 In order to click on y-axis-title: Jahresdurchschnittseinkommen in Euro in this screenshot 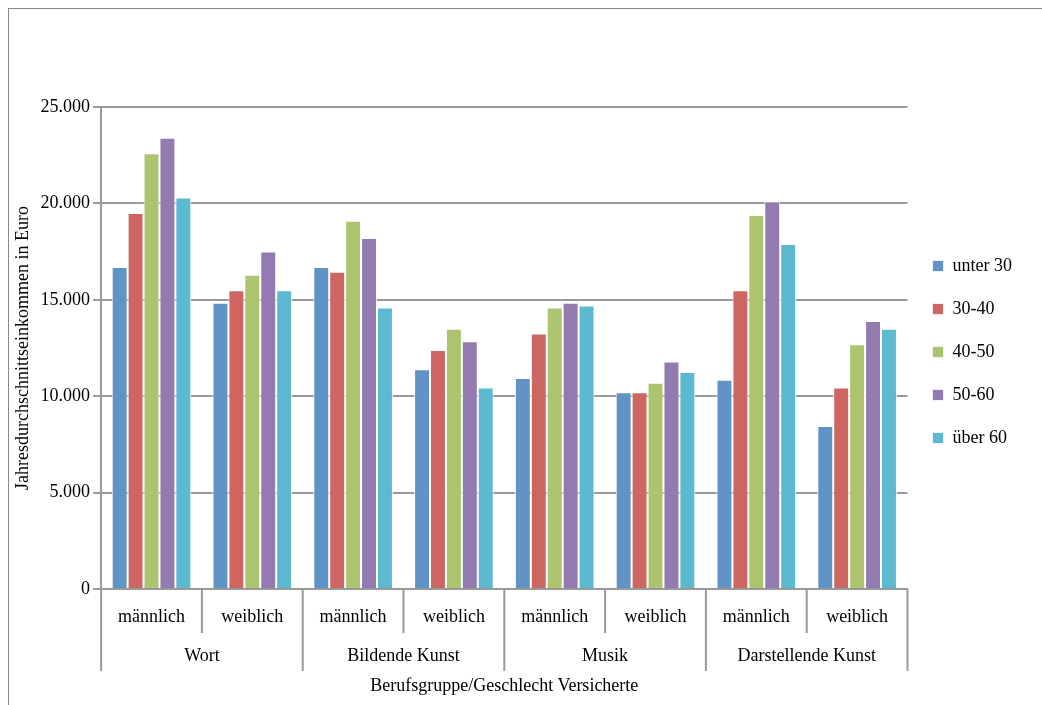, I will do `click(21, 348)`.